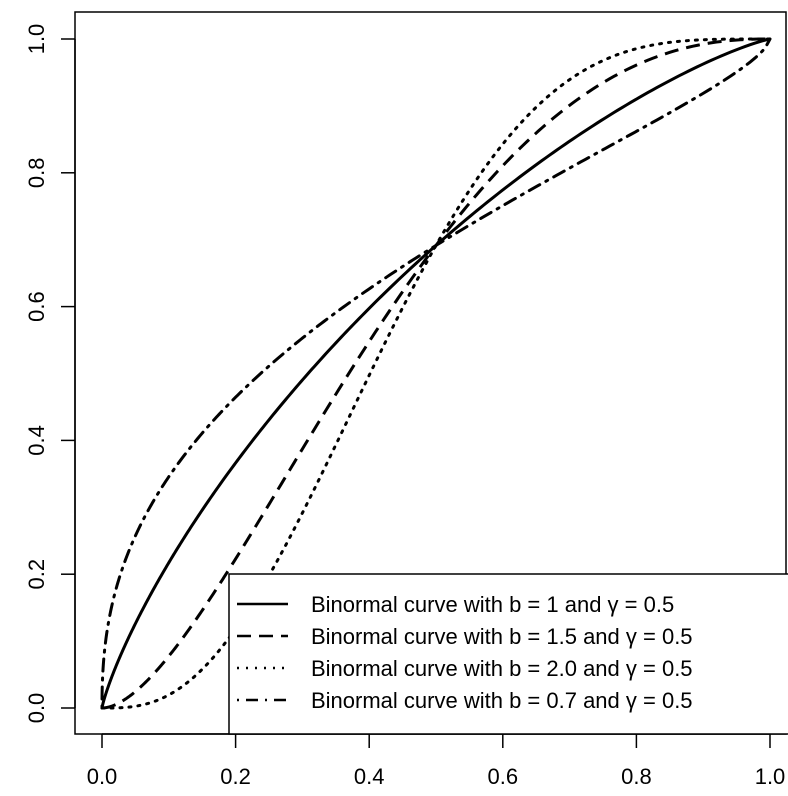 The height and width of the screenshot is (796, 788). I want to click on legend-label: Binormal curve with b = 1.5 and γ = 0.5, so click(502, 636).